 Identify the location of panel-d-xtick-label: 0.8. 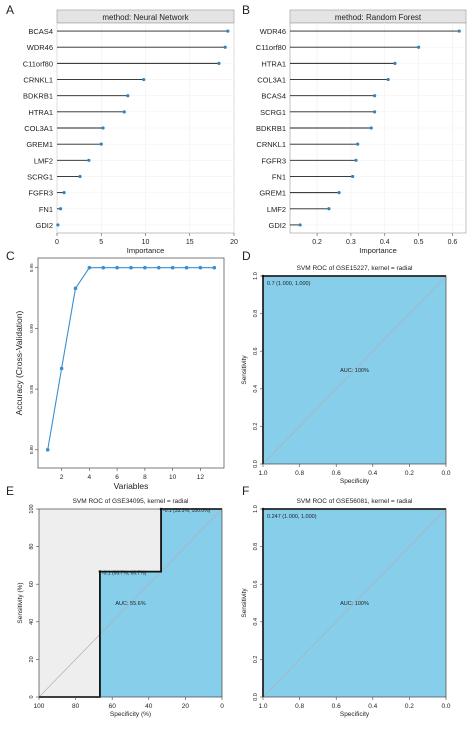
(299, 473).